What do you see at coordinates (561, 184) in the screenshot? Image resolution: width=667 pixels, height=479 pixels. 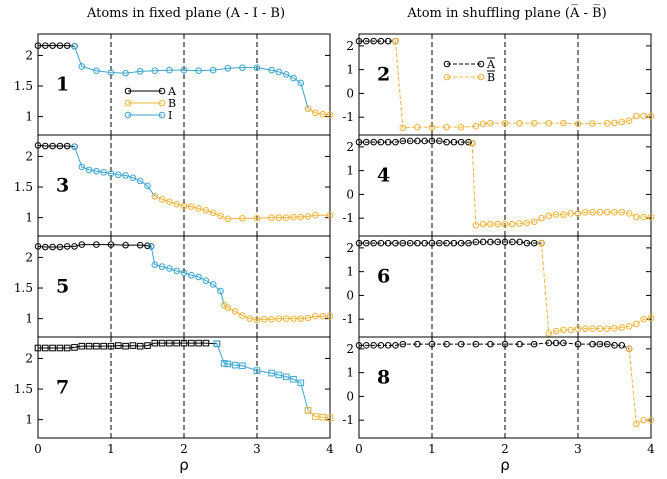 I see `series-line-B̅` at bounding box center [561, 184].